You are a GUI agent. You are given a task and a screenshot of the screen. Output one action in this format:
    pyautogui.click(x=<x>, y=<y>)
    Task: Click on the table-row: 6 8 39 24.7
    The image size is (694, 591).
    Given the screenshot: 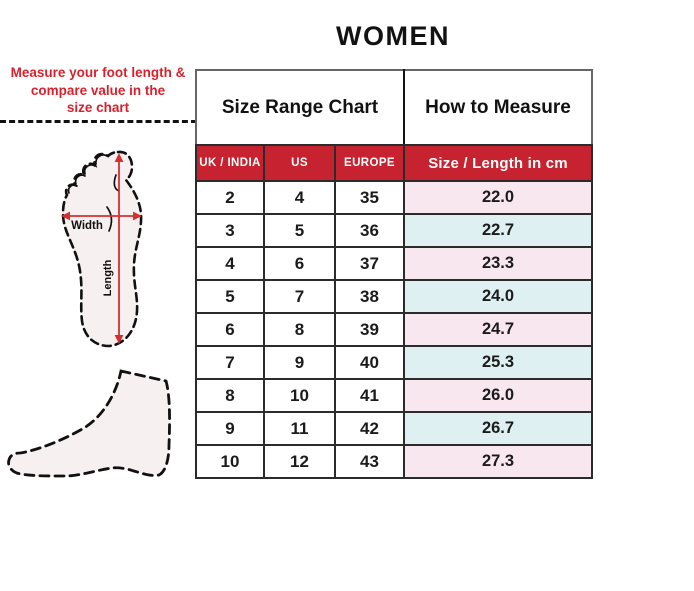 What is the action you would take?
    pyautogui.click(x=394, y=329)
    